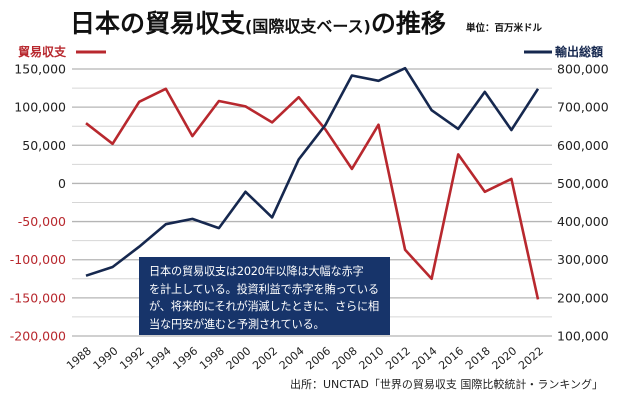  I want to click on left-tick-label: -200,000, so click(38, 336).